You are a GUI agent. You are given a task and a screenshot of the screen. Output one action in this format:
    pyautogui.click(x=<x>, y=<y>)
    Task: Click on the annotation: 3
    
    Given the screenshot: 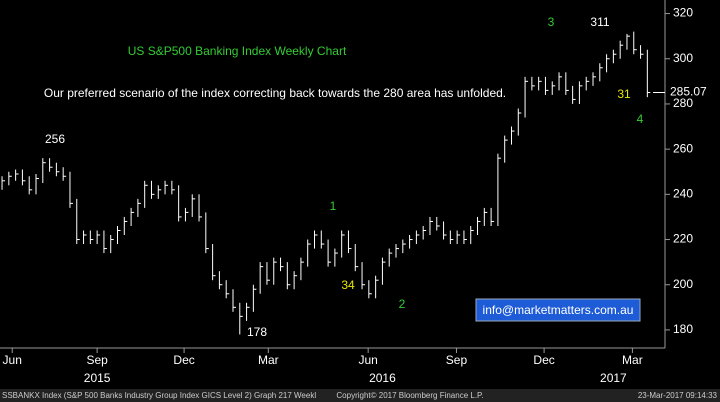 What is the action you would take?
    pyautogui.click(x=551, y=22)
    